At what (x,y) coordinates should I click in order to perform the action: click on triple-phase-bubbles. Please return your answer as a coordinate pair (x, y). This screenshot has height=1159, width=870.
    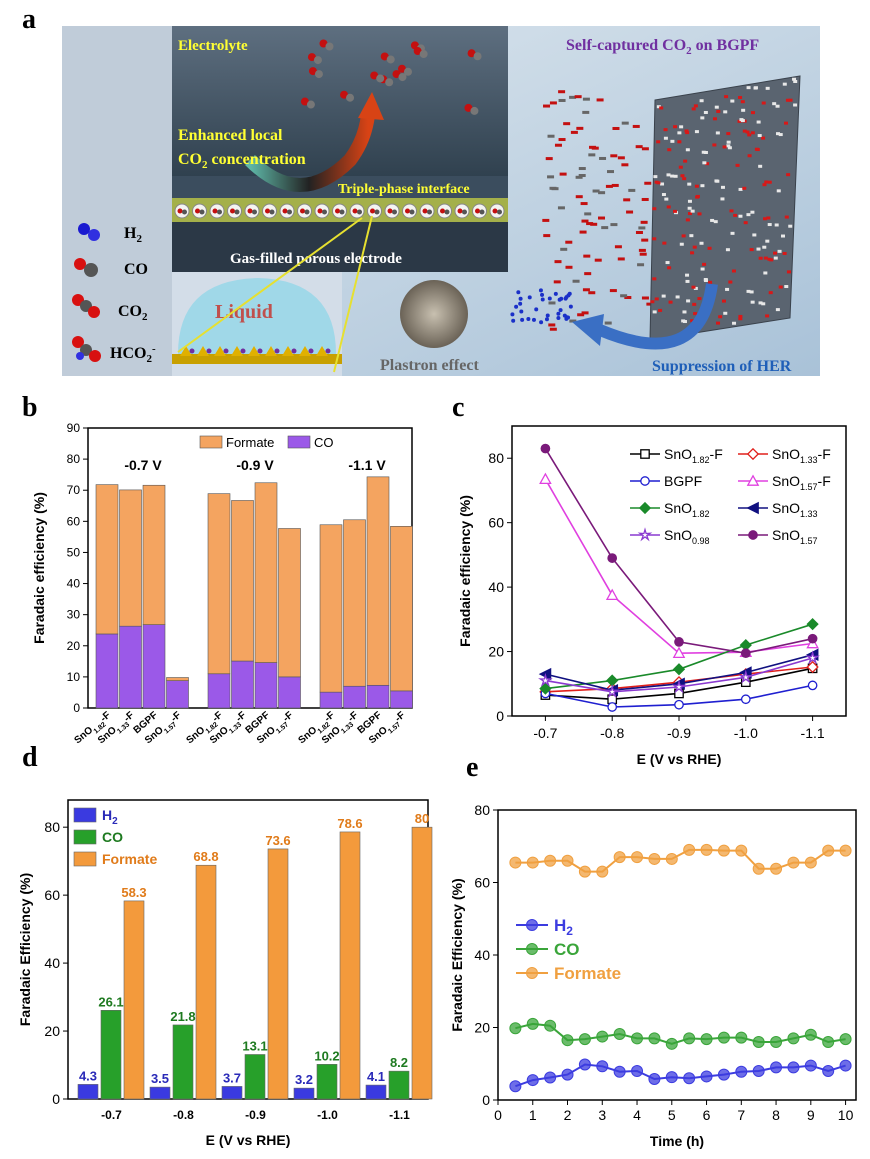
    Looking at the image, I should click on (339, 211).